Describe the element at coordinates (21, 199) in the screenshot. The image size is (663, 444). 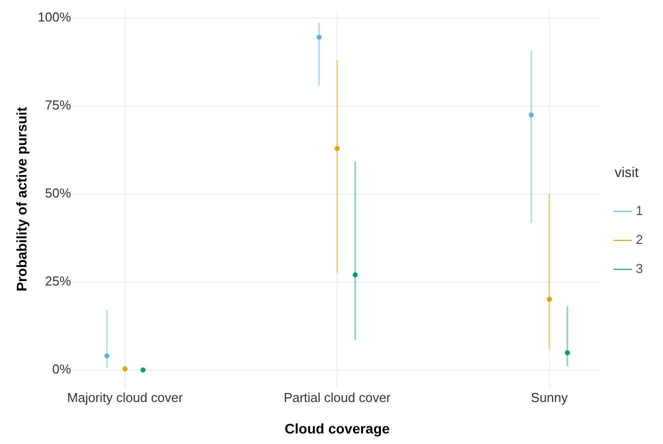
I see `y-axis-title: Probability of active pursuit` at that location.